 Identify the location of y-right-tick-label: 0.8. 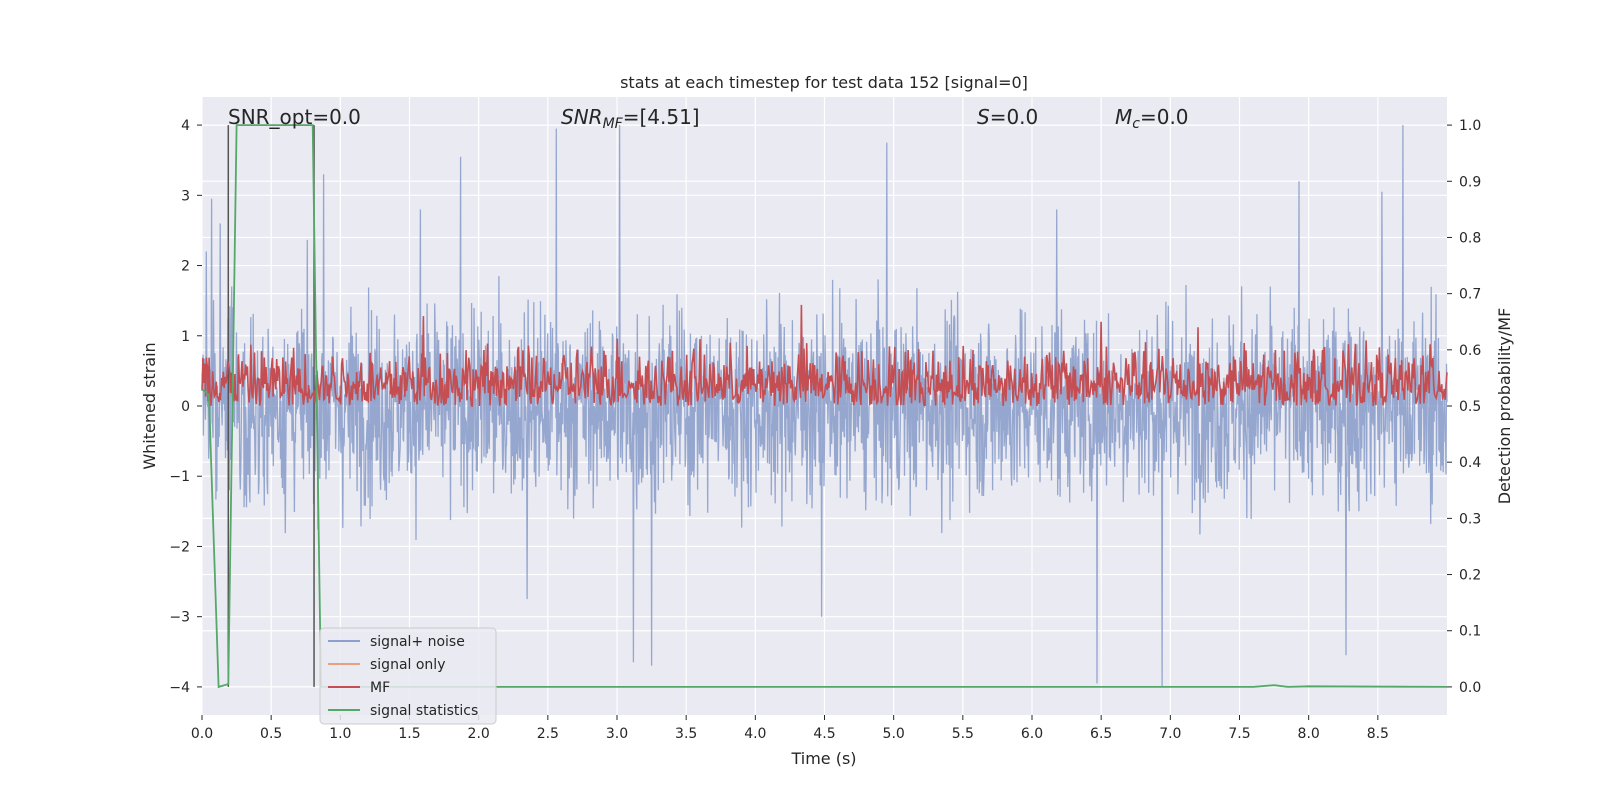
(1470, 238).